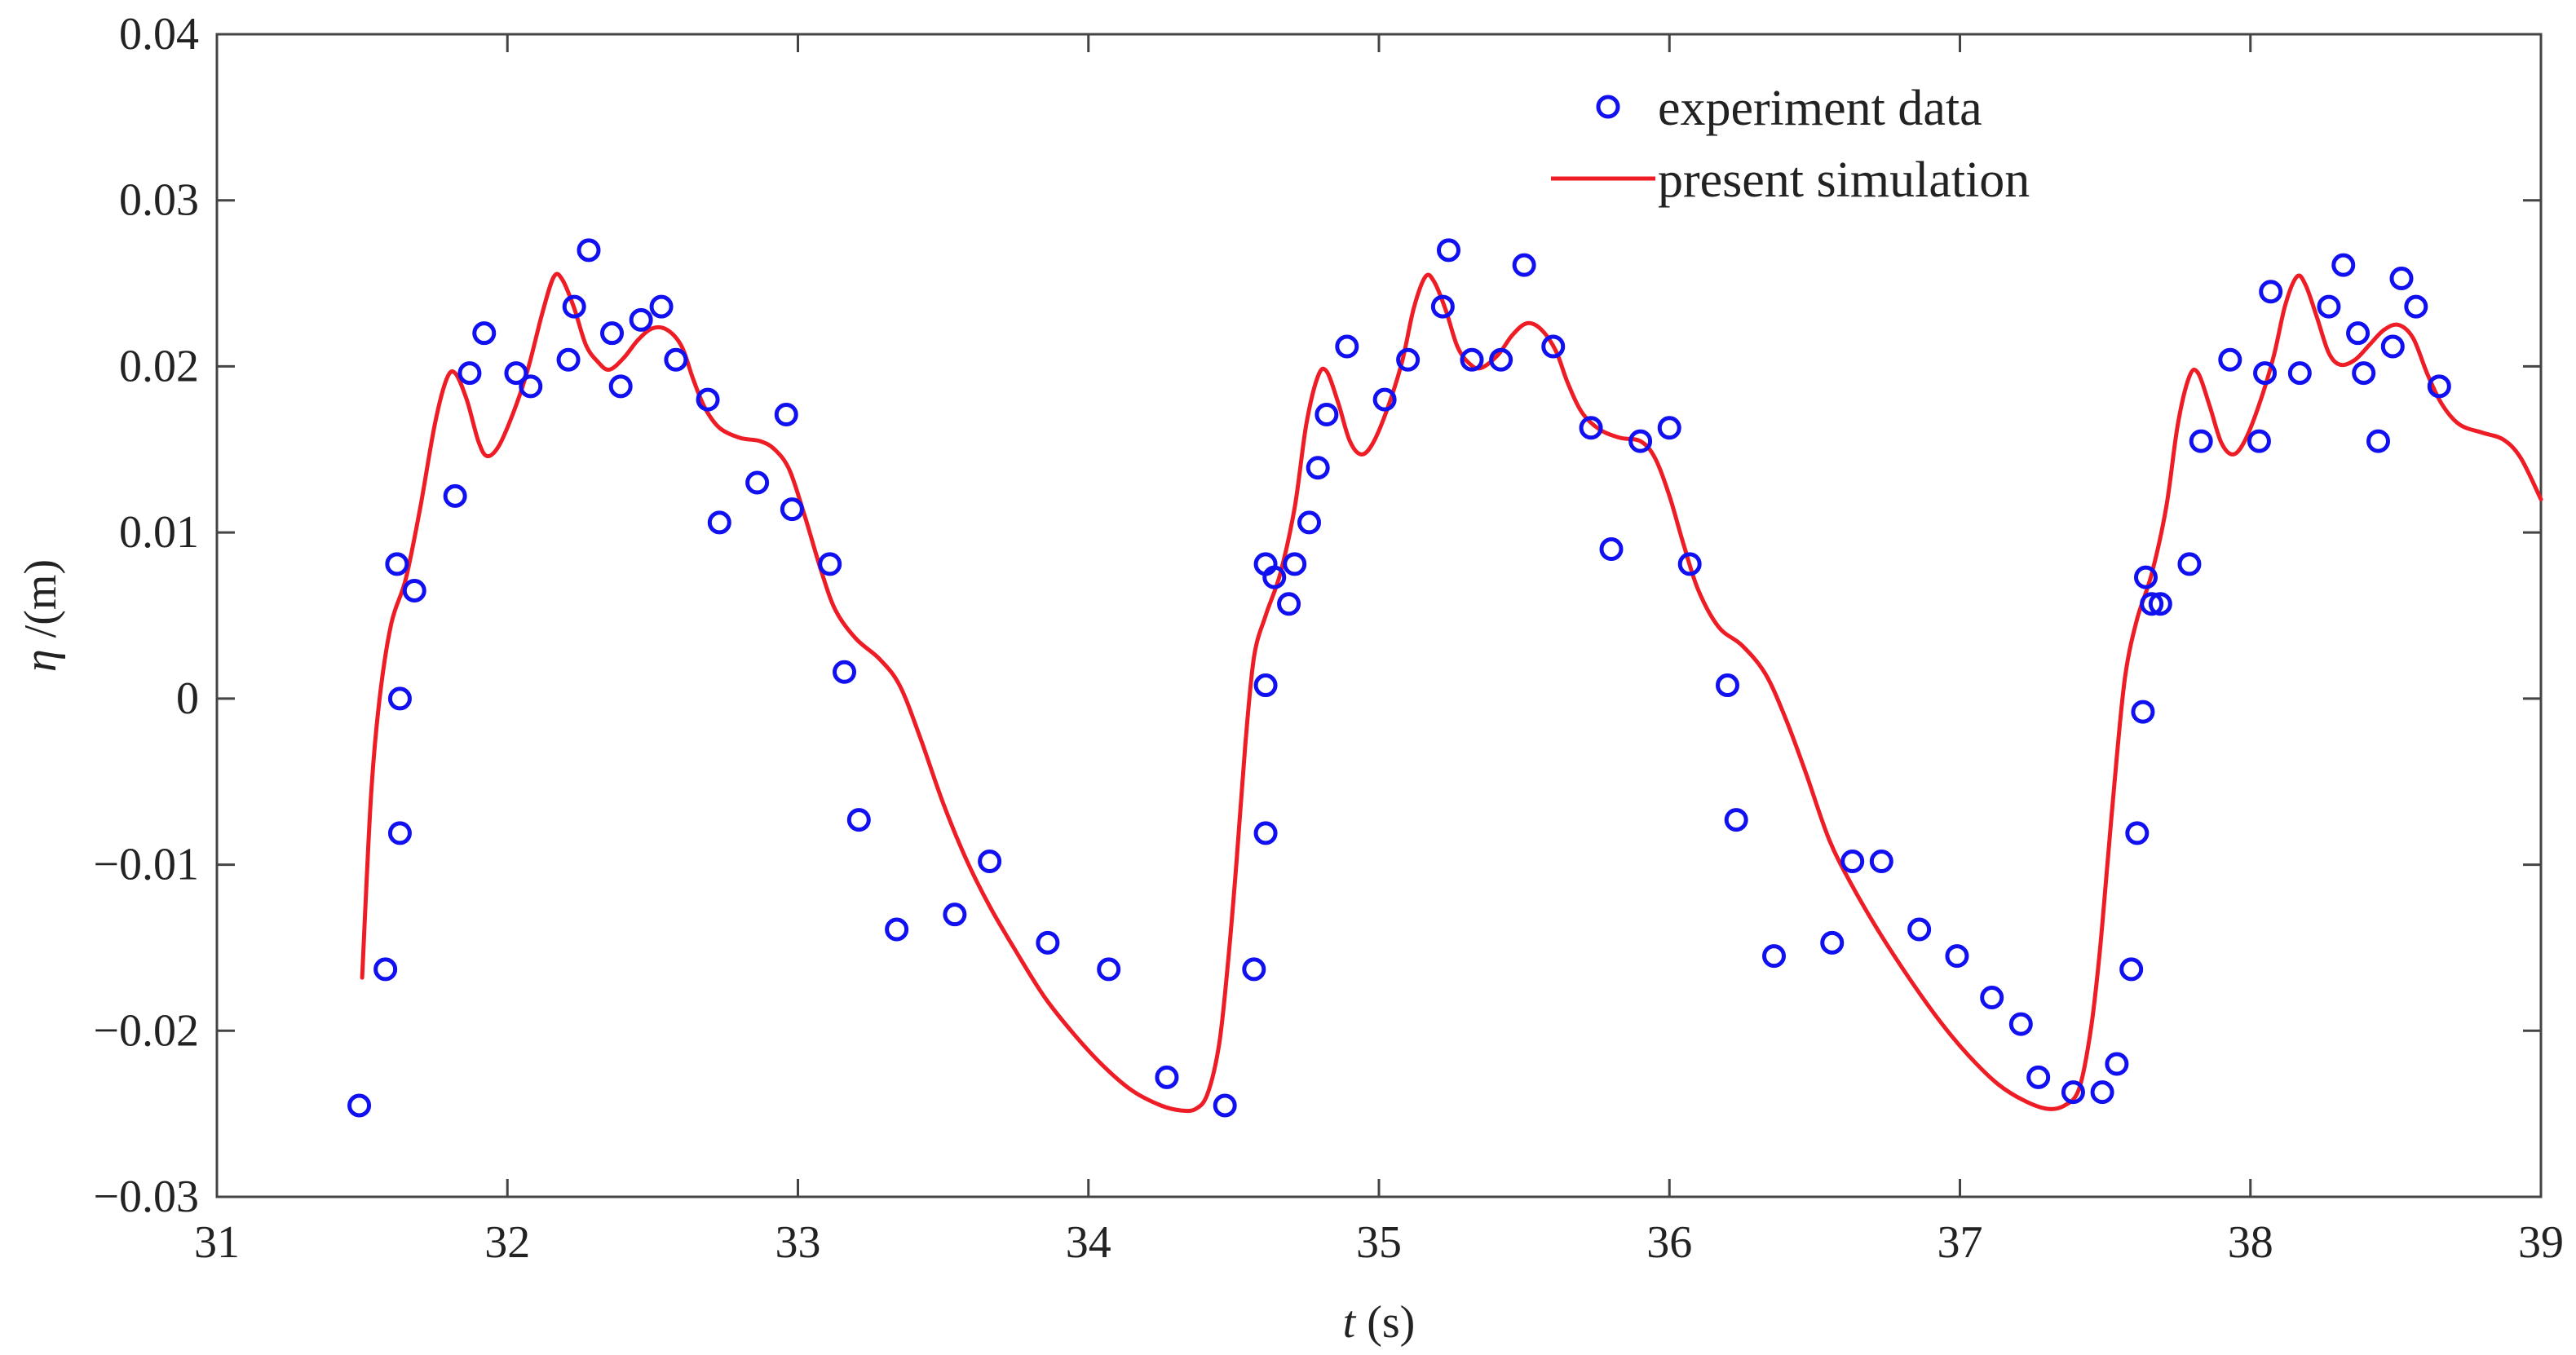 The width and height of the screenshot is (2576, 1355). I want to click on x-tick-label: 38, so click(2250, 1242).